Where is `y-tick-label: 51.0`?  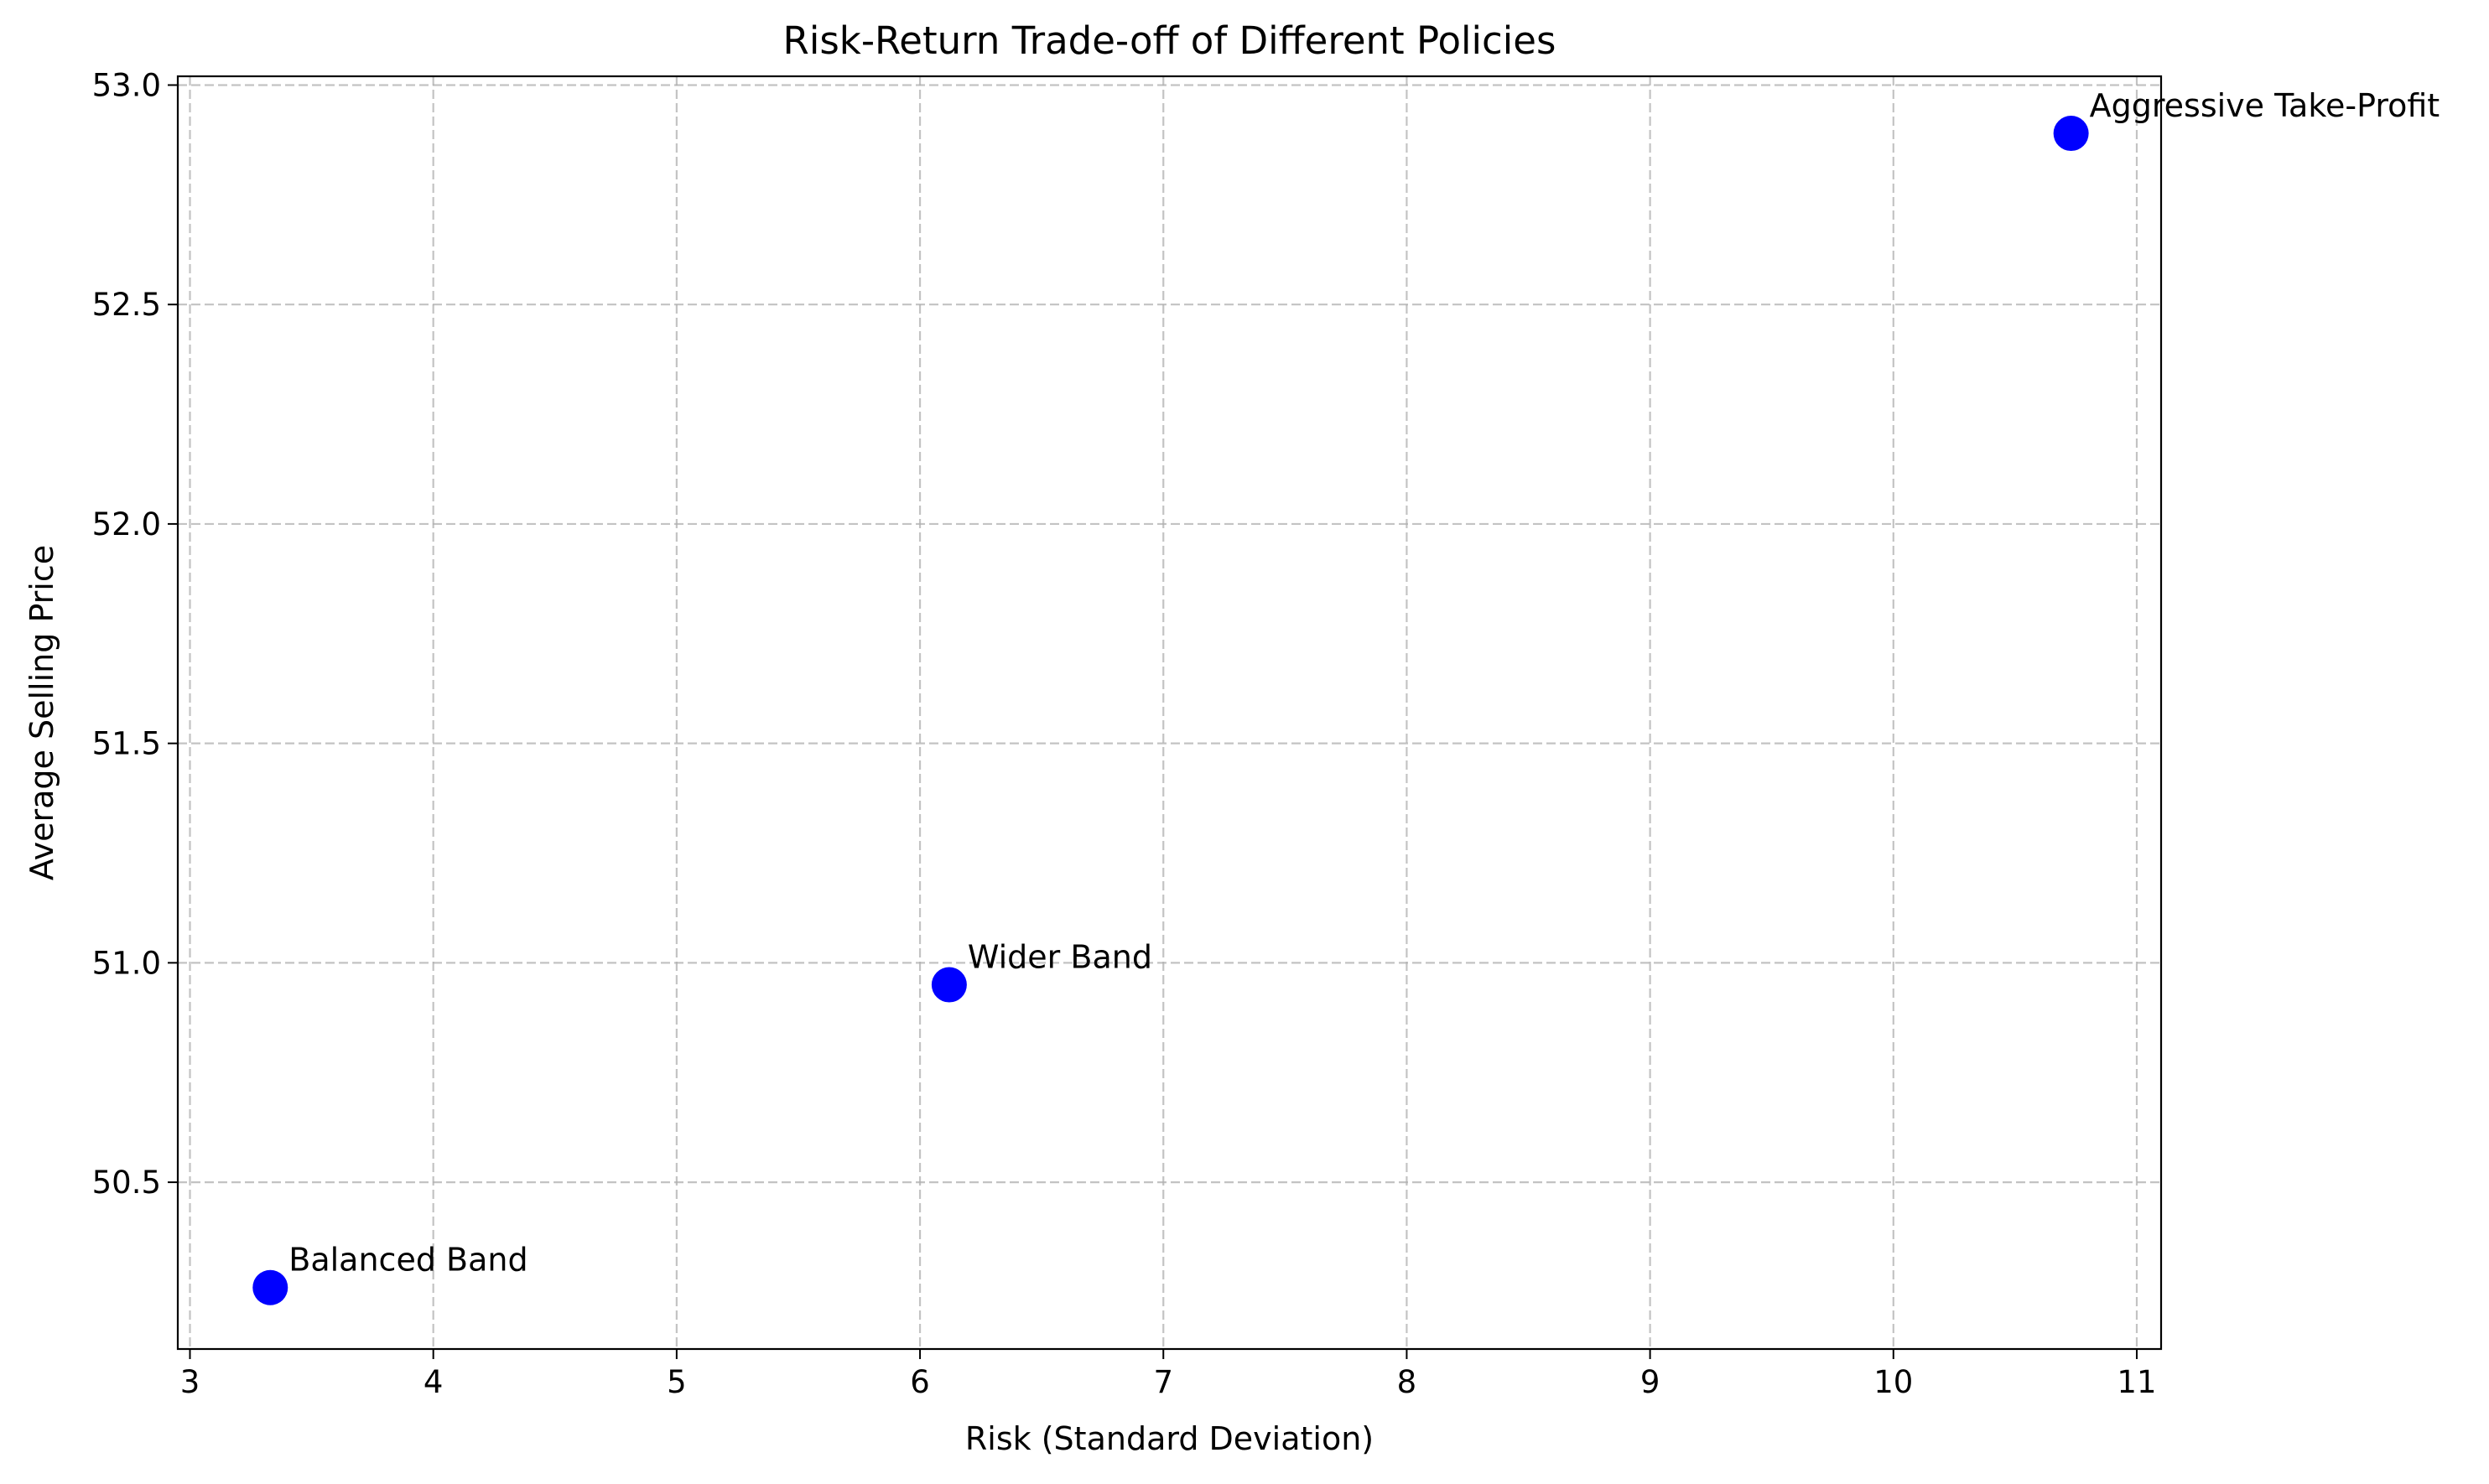
y-tick-label: 51.0 is located at coordinates (126, 963).